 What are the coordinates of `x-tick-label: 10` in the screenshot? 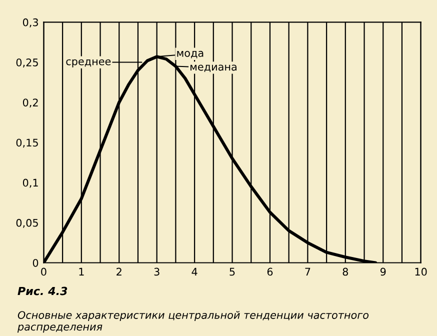 It's located at (421, 272).